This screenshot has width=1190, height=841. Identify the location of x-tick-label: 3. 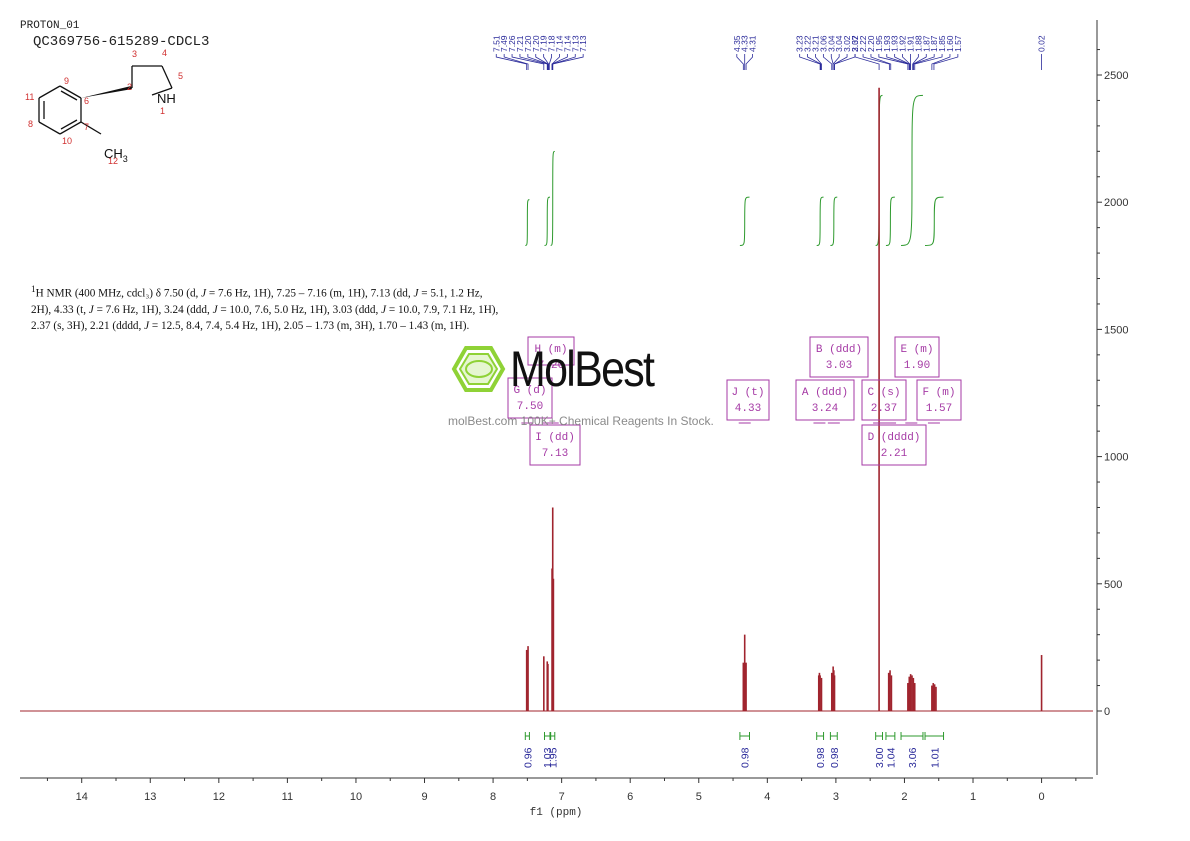
(836, 797).